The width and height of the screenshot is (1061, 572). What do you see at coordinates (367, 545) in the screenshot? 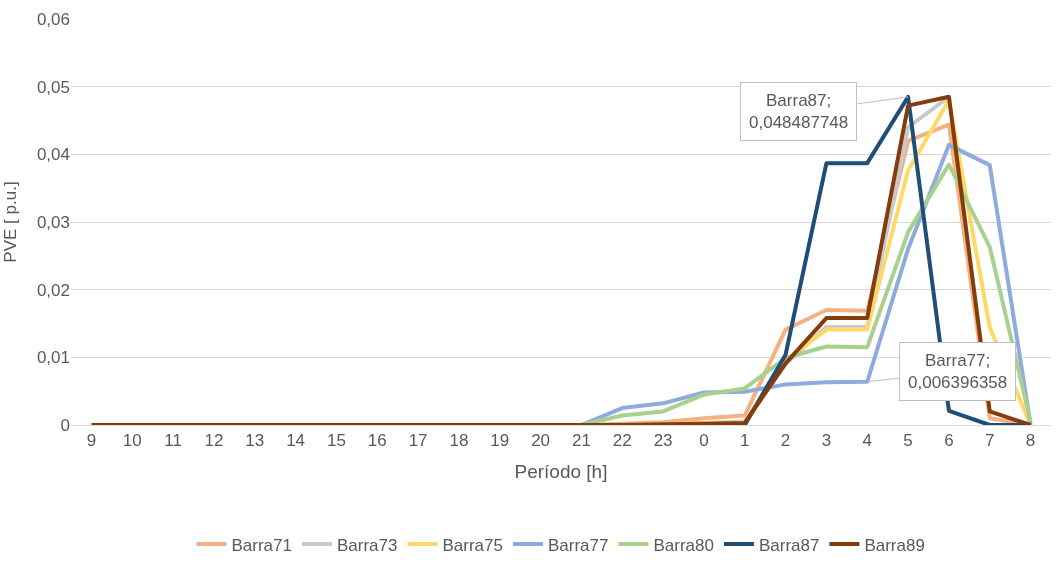
I see `legend-label: Barra73` at bounding box center [367, 545].